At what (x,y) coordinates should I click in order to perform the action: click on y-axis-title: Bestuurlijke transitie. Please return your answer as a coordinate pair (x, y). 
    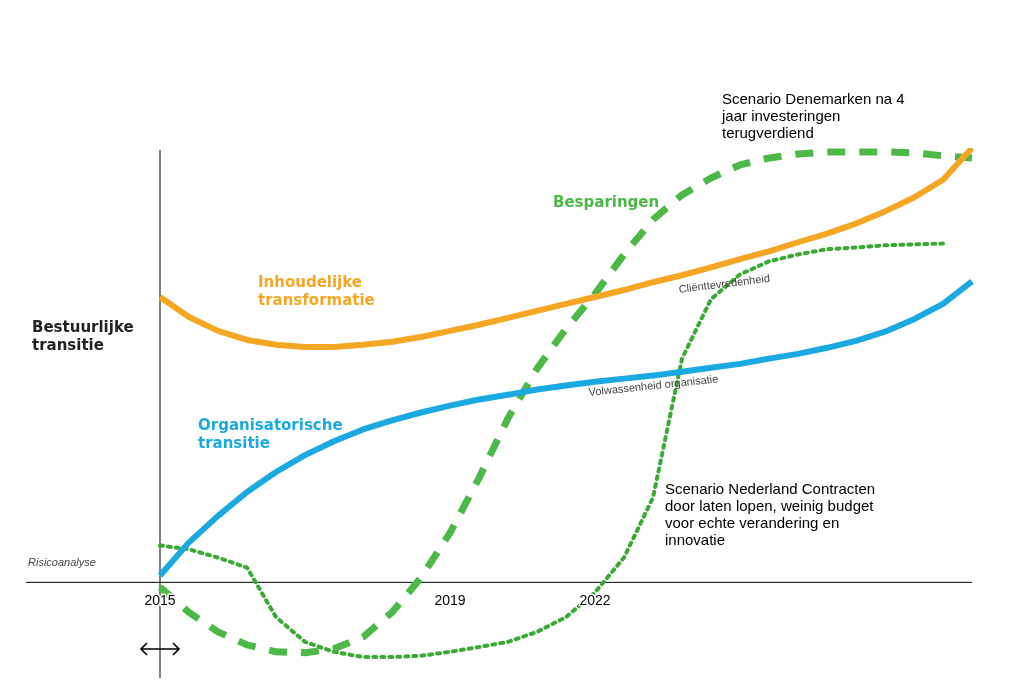
    Looking at the image, I should click on (83, 336).